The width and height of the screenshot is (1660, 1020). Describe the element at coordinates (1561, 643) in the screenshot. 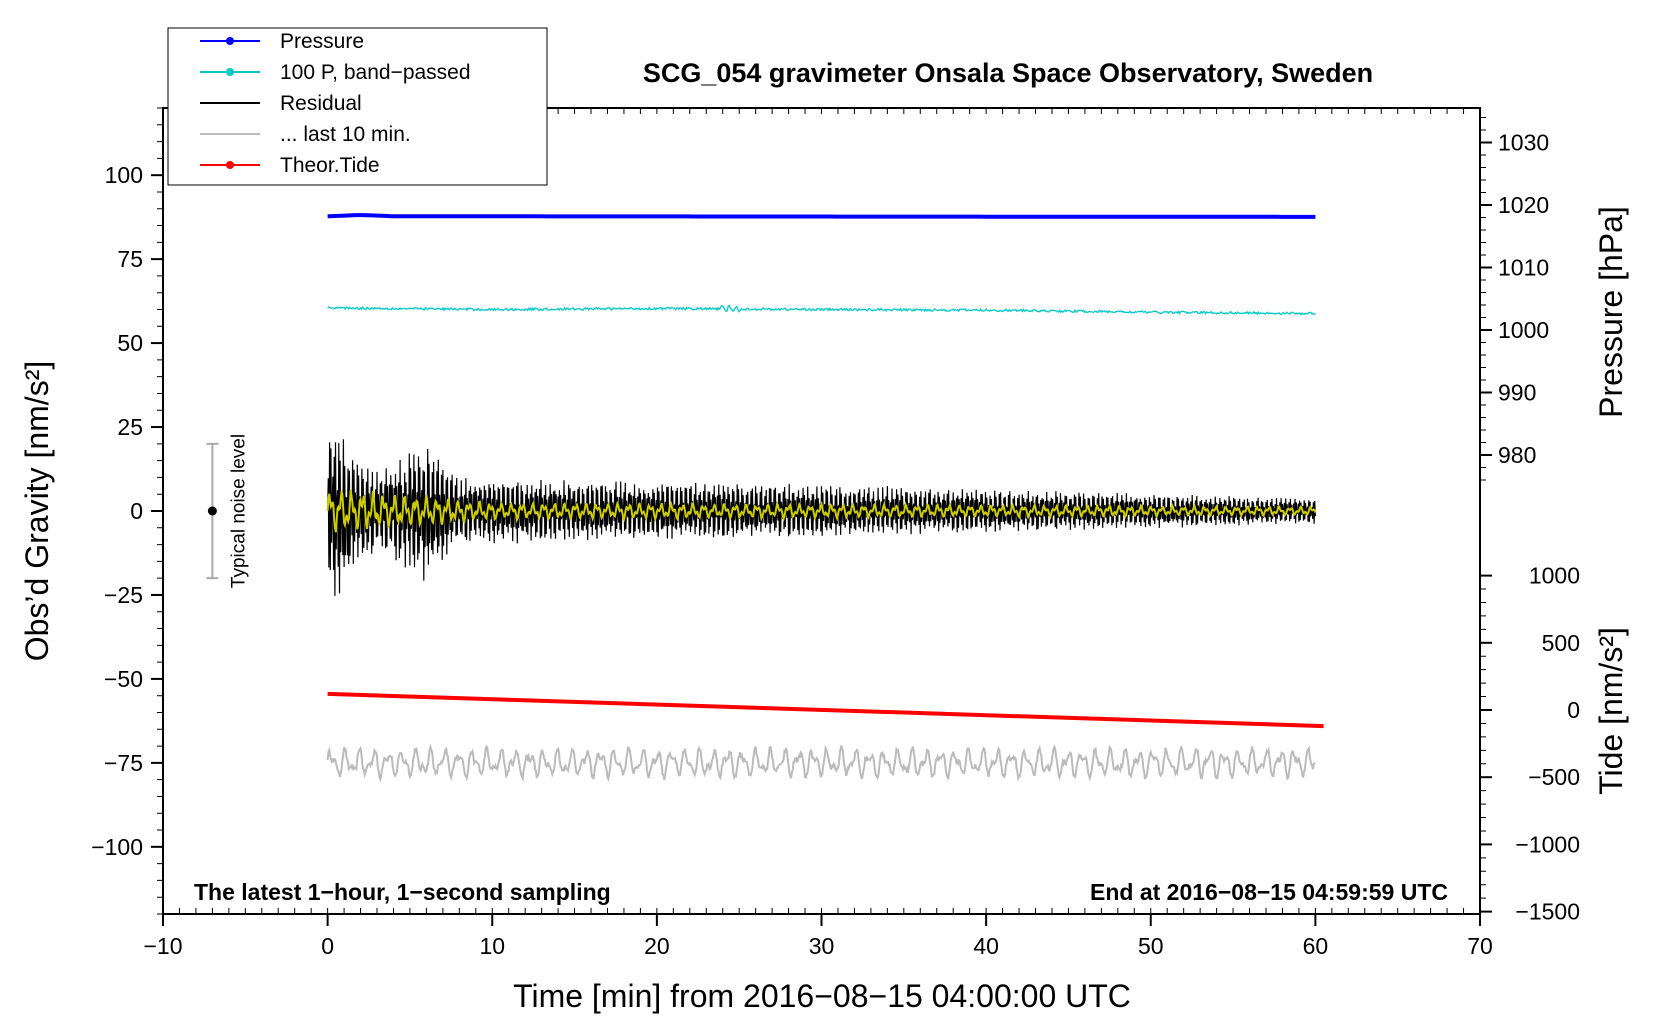

I see `y-tide-tick-label: 500` at that location.